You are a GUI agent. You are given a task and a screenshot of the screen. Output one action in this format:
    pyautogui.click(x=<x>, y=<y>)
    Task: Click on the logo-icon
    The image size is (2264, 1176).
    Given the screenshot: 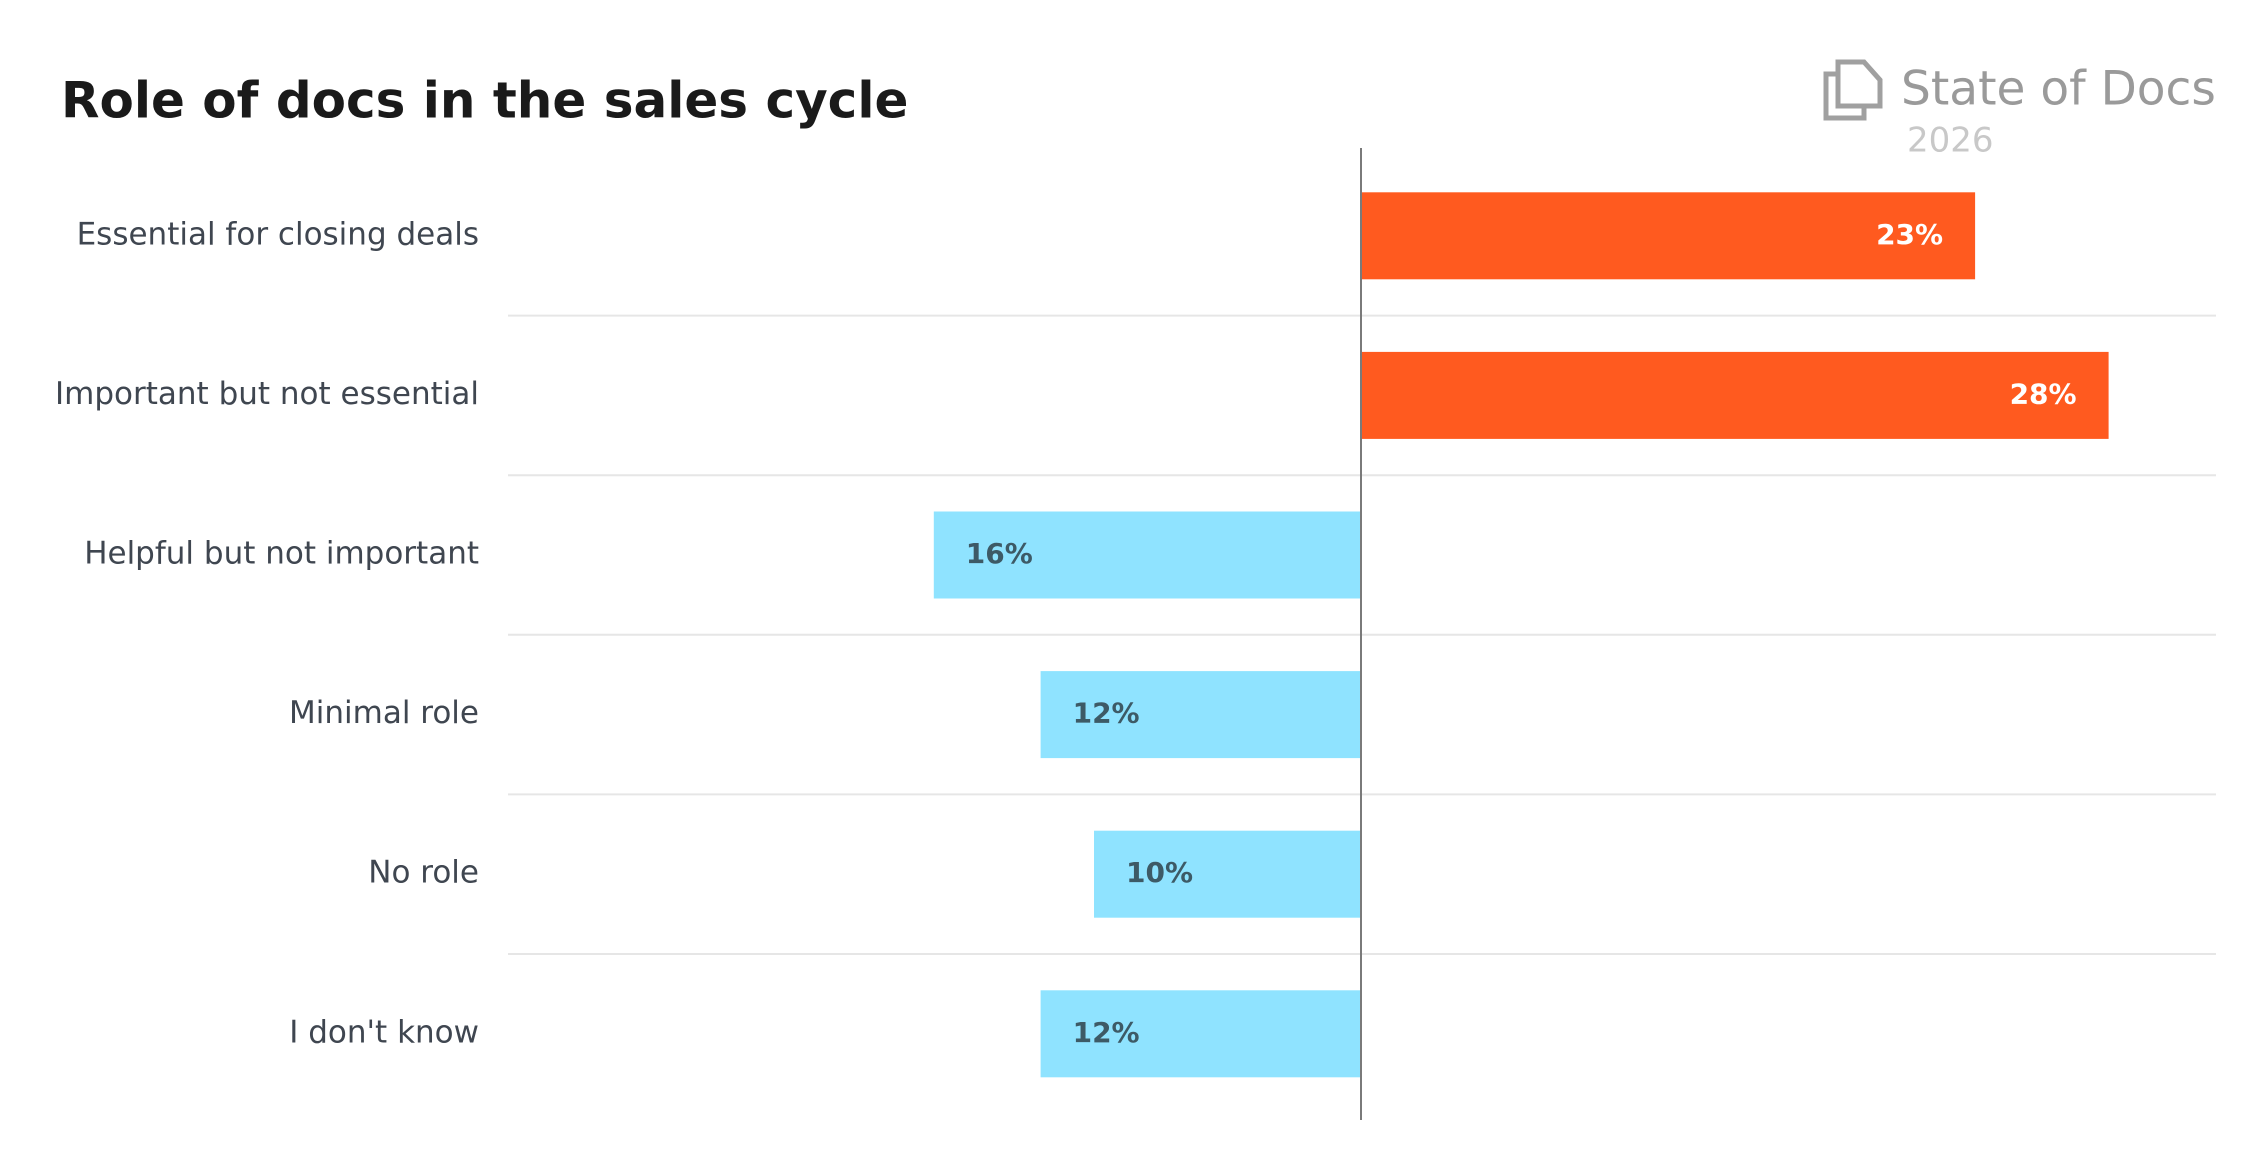 What is the action you would take?
    pyautogui.click(x=1853, y=90)
    